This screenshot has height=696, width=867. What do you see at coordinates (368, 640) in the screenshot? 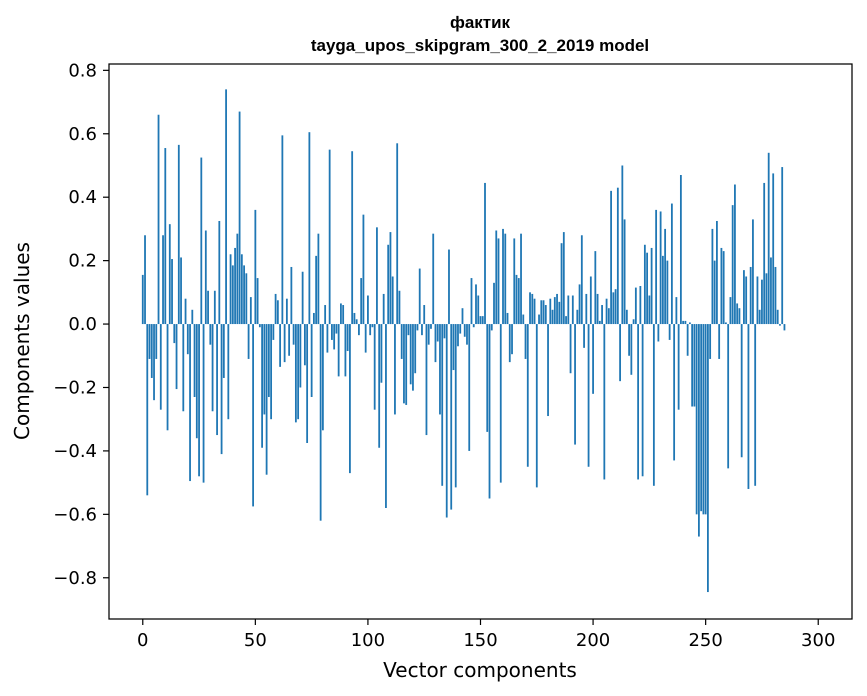
I see `x-tick-label: 100` at bounding box center [368, 640].